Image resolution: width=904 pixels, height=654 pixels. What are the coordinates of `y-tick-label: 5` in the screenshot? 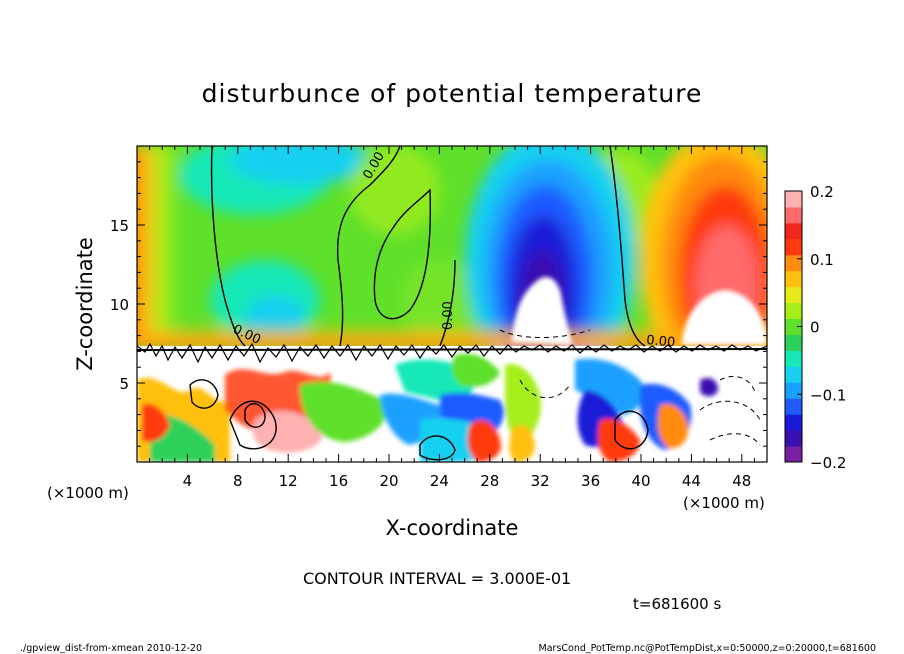 It's located at (124, 384).